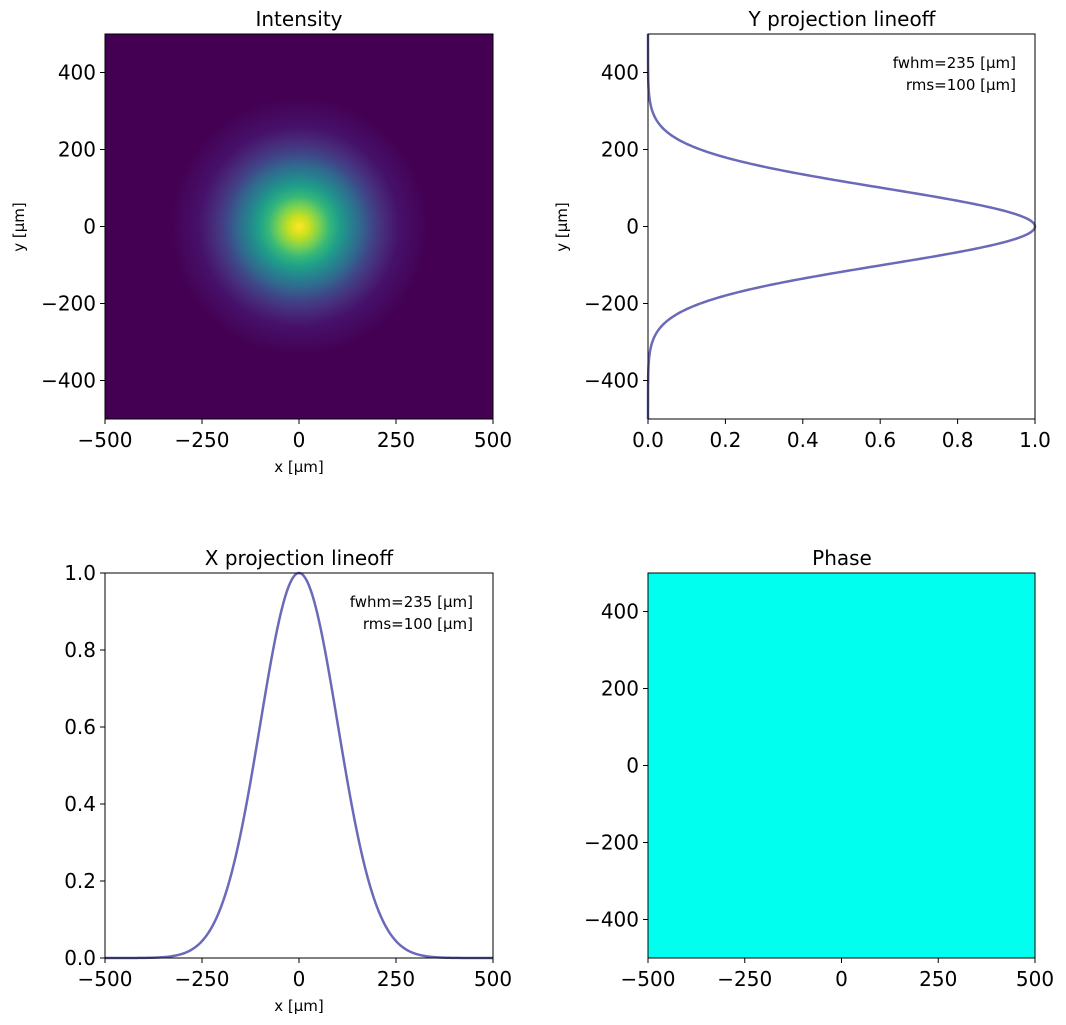 The width and height of the screenshot is (1066, 1025). I want to click on intensity-x-ticks: −500 −250 0 250 500, so click(295, 435).